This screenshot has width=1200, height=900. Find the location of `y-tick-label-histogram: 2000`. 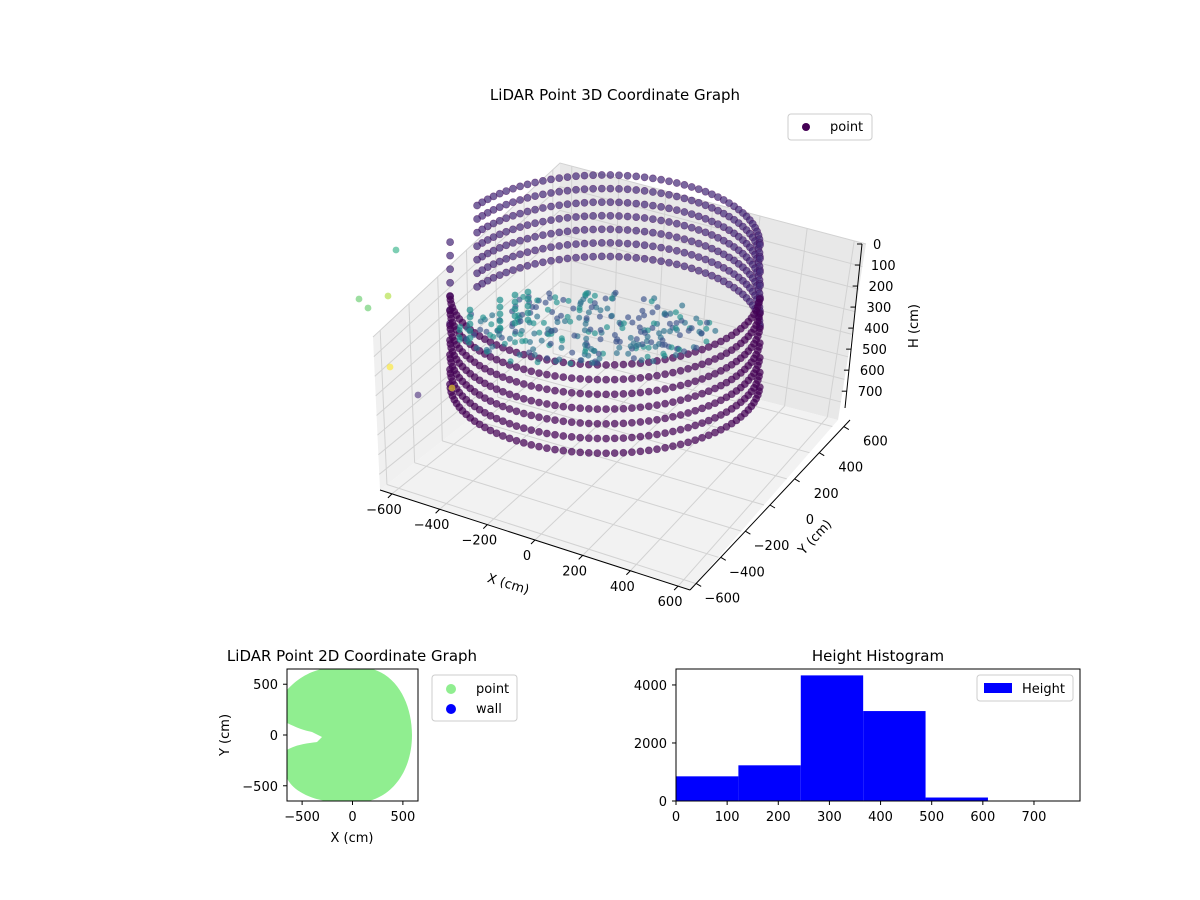

y-tick-label-histogram: 2000 is located at coordinates (650, 744).